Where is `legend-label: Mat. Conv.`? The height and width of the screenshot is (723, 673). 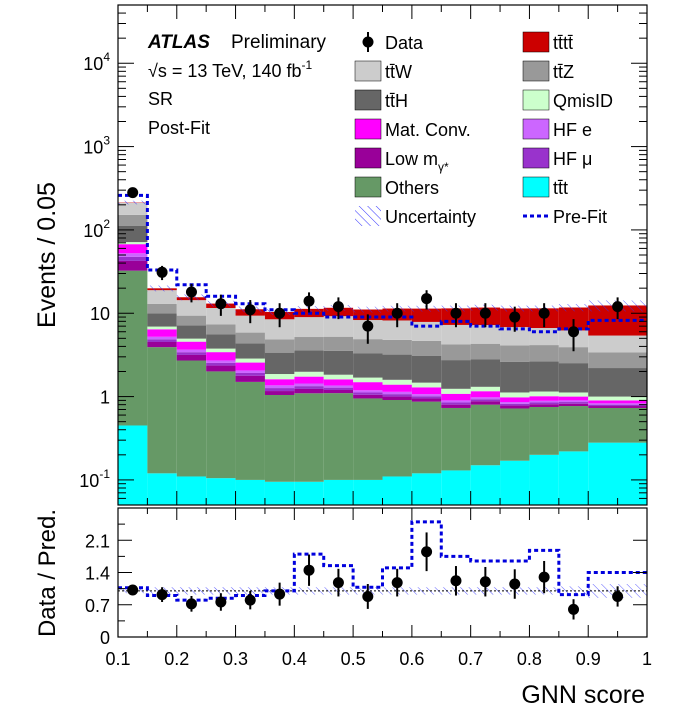 legend-label: Mat. Conv. is located at coordinates (428, 130).